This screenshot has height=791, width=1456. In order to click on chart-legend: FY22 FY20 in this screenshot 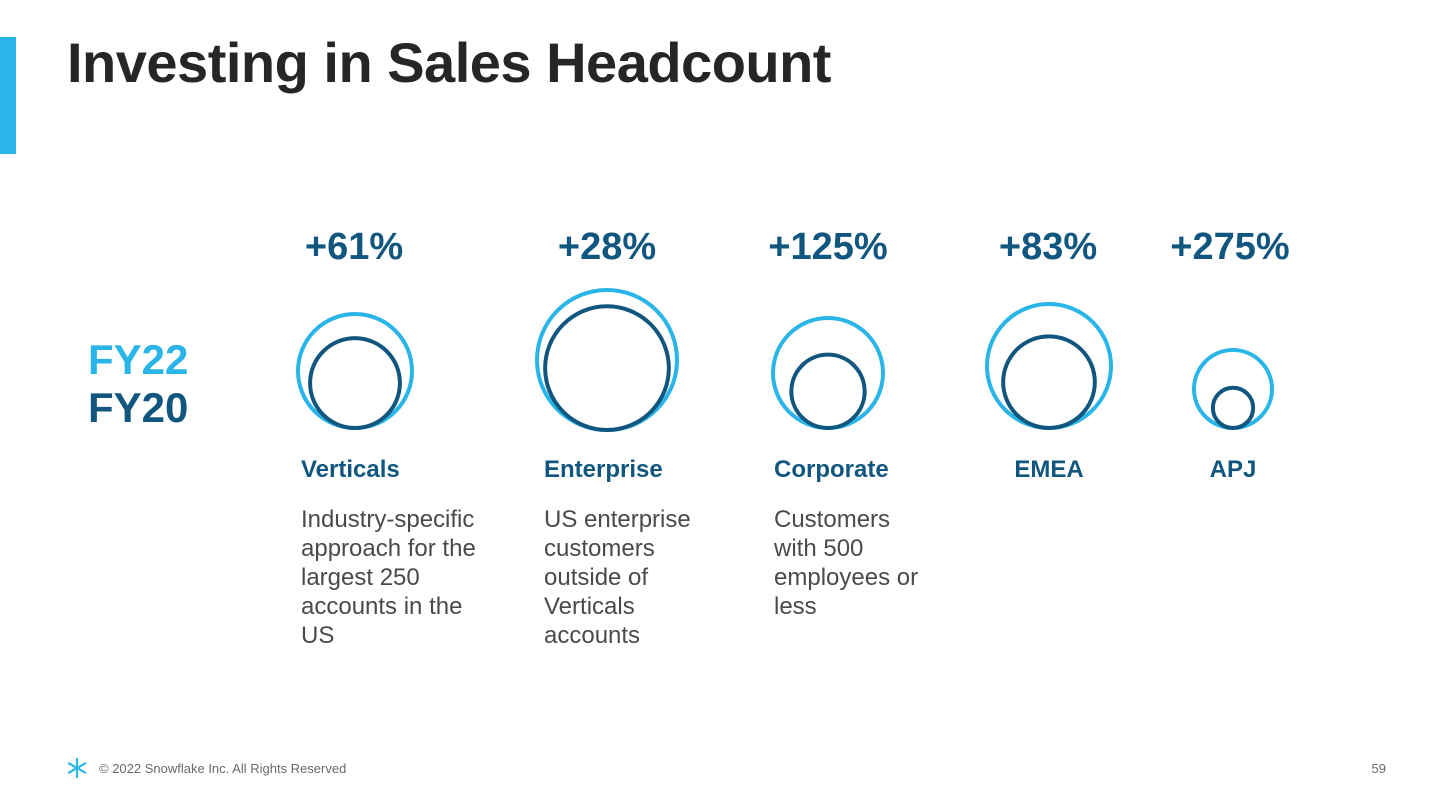, I will do `click(138, 384)`.